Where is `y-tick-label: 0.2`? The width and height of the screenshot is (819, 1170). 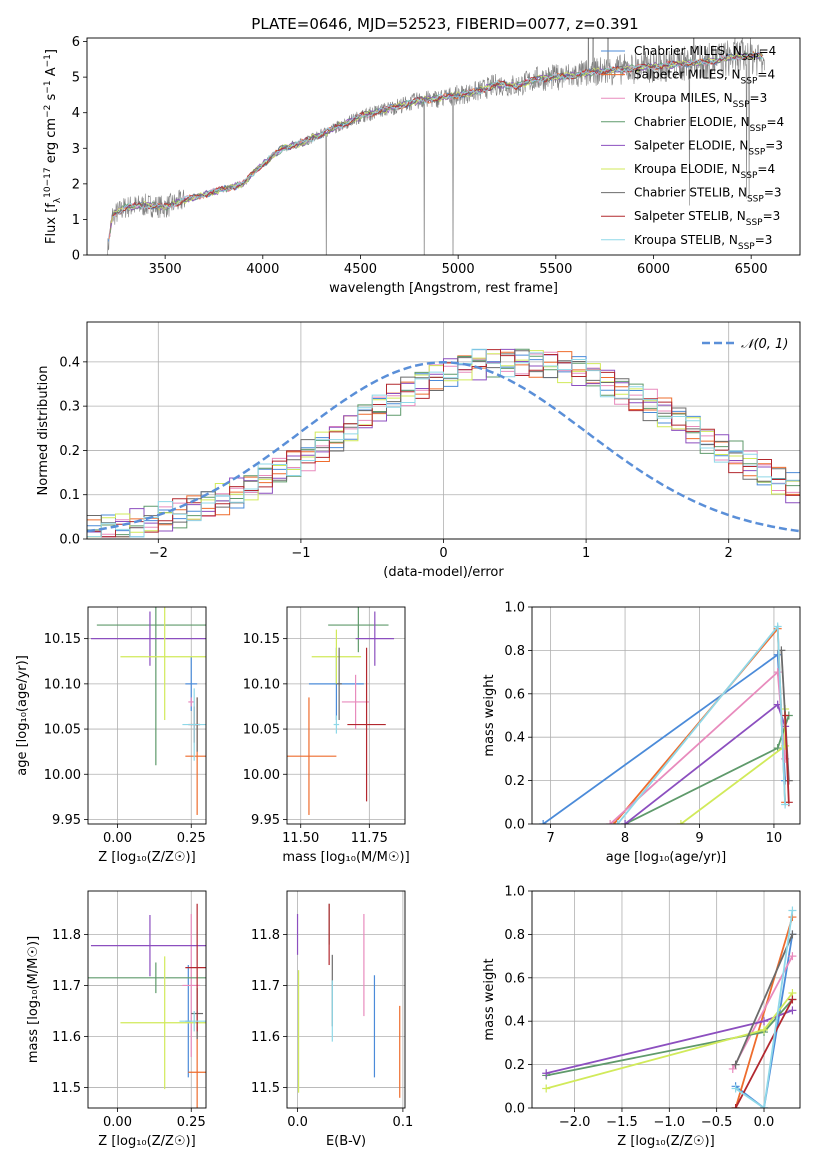 y-tick-label: 0.2 is located at coordinates (69, 451).